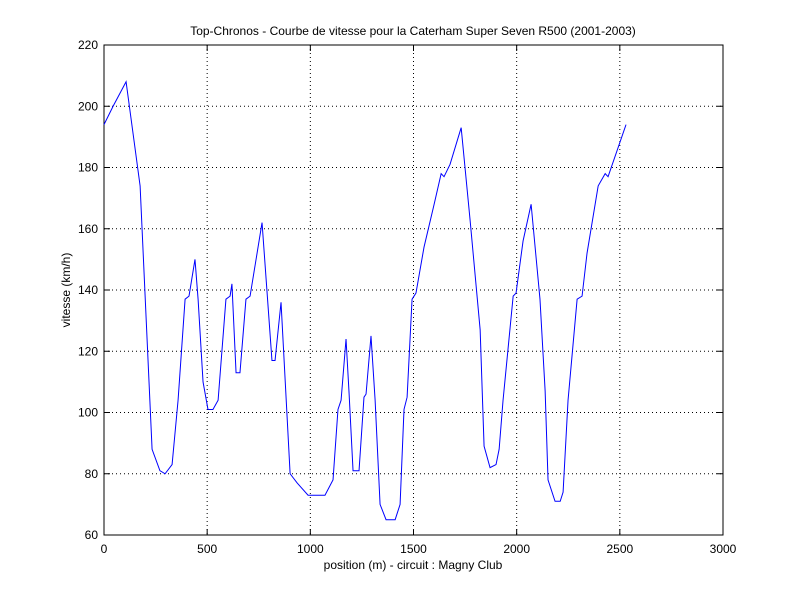 The image size is (800, 601). I want to click on y-axis-label: vitesse (km/h), so click(66, 290).